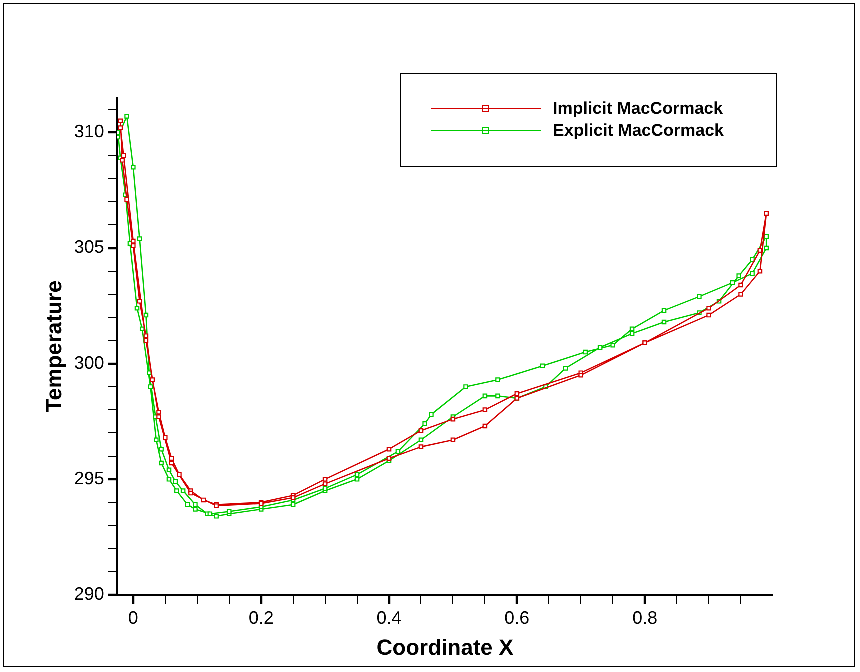  What do you see at coordinates (89, 362) in the screenshot?
I see `y-tick-label: 300` at bounding box center [89, 362].